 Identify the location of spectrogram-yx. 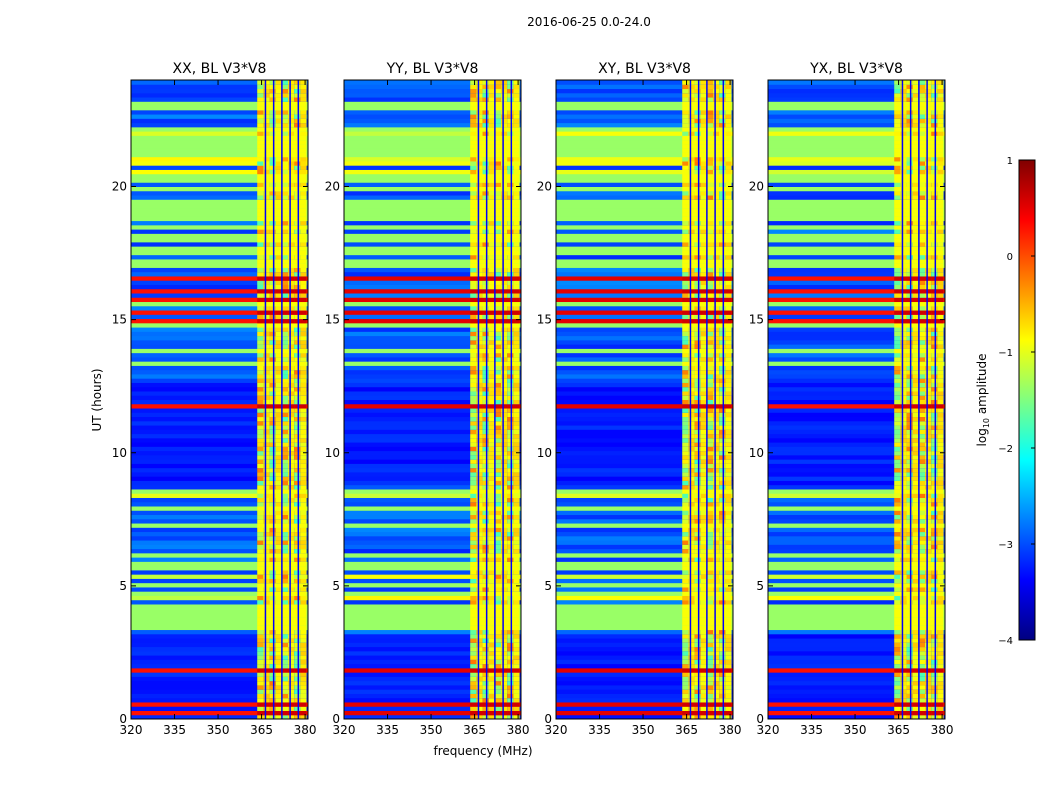
(856, 399).